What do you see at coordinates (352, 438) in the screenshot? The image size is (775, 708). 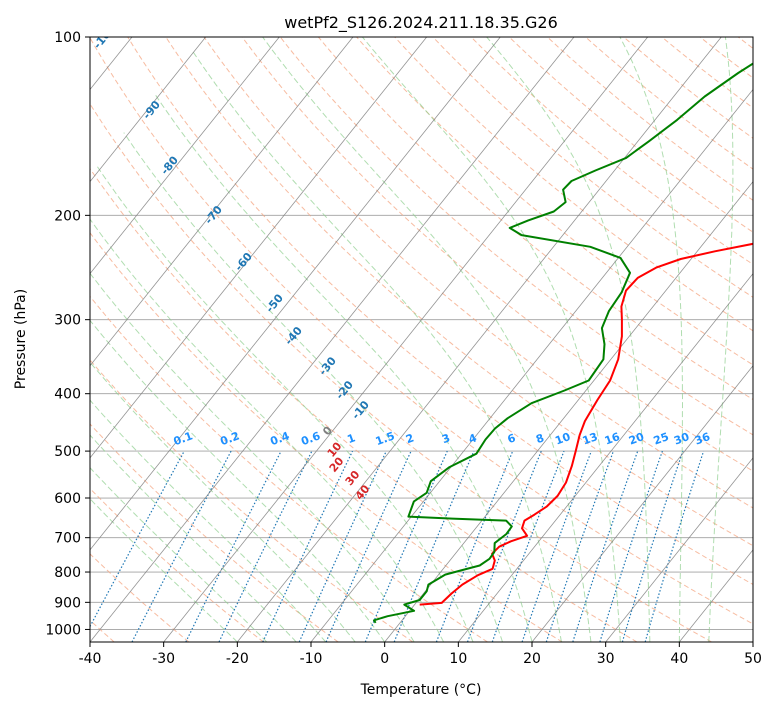 I see `mixing-ratio-label: 1` at bounding box center [352, 438].